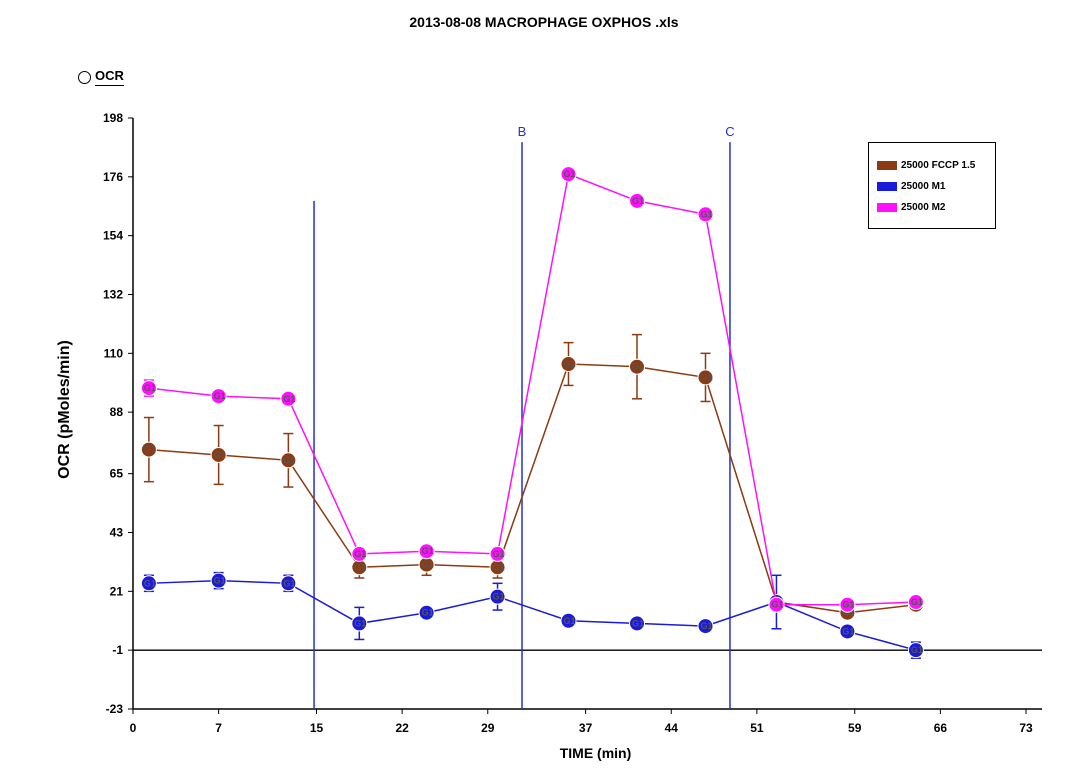 The width and height of the screenshot is (1088, 781). I want to click on legend-label: 25000 M2, so click(923, 207).